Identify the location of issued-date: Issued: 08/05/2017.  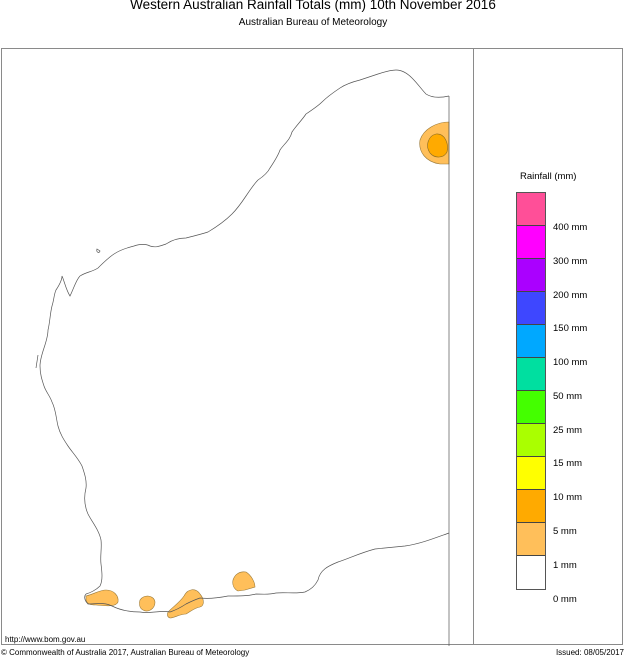
(589, 652).